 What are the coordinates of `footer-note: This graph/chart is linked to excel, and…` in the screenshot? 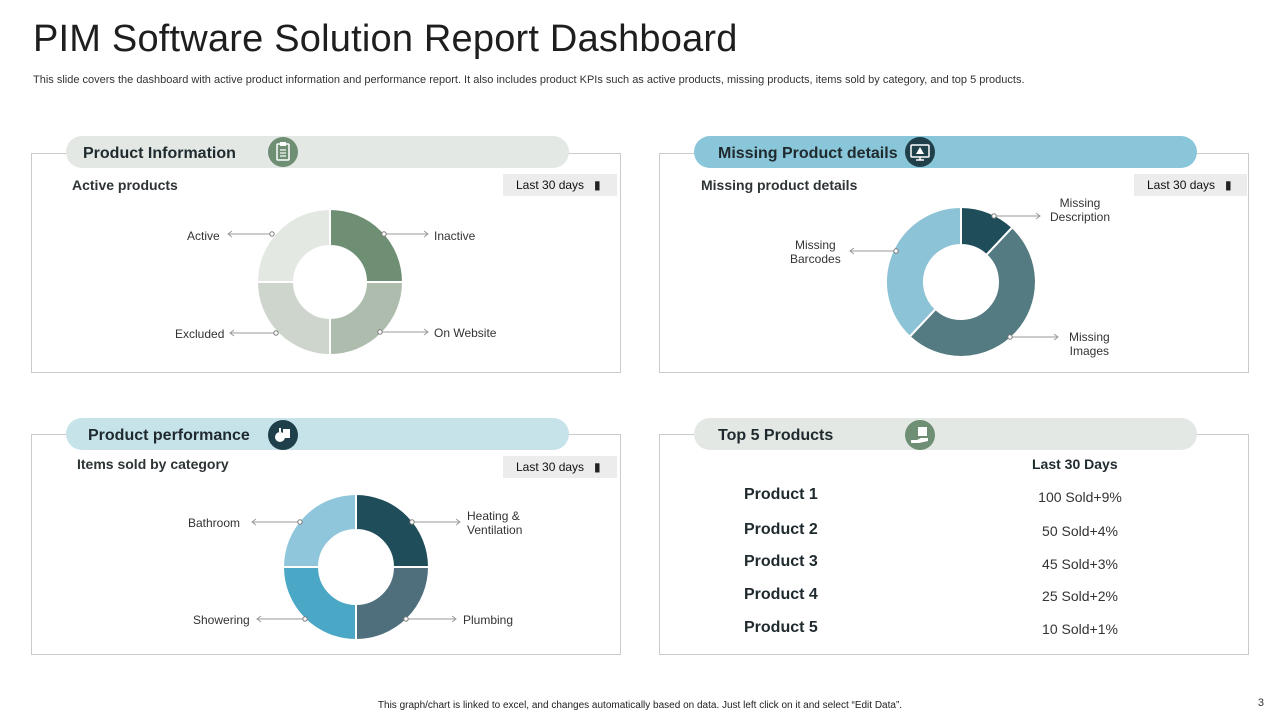 It's located at (640, 705).